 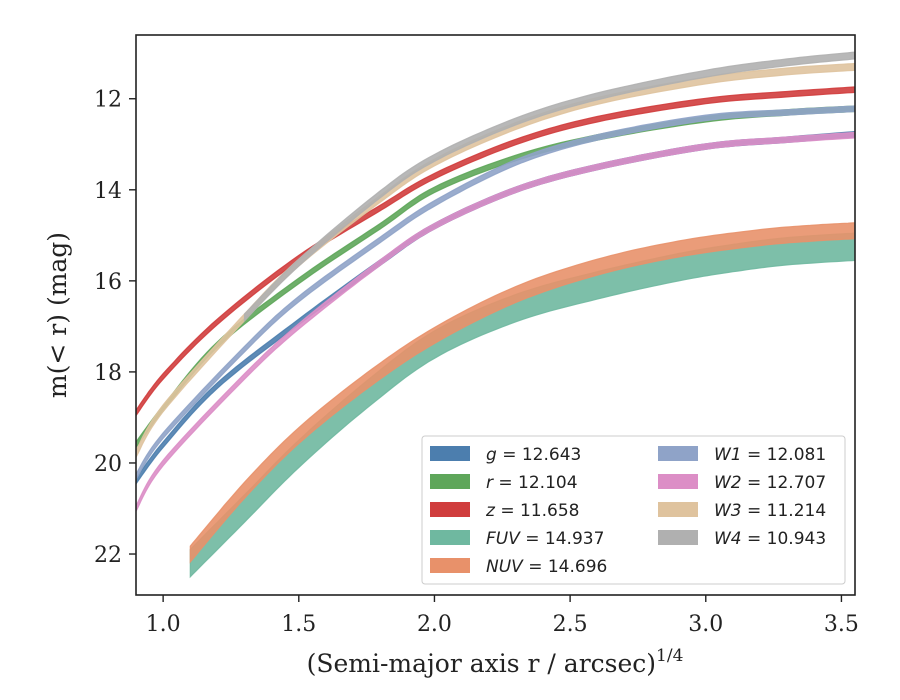 What do you see at coordinates (108, 191) in the screenshot?
I see `y-tick-label: 14` at bounding box center [108, 191].